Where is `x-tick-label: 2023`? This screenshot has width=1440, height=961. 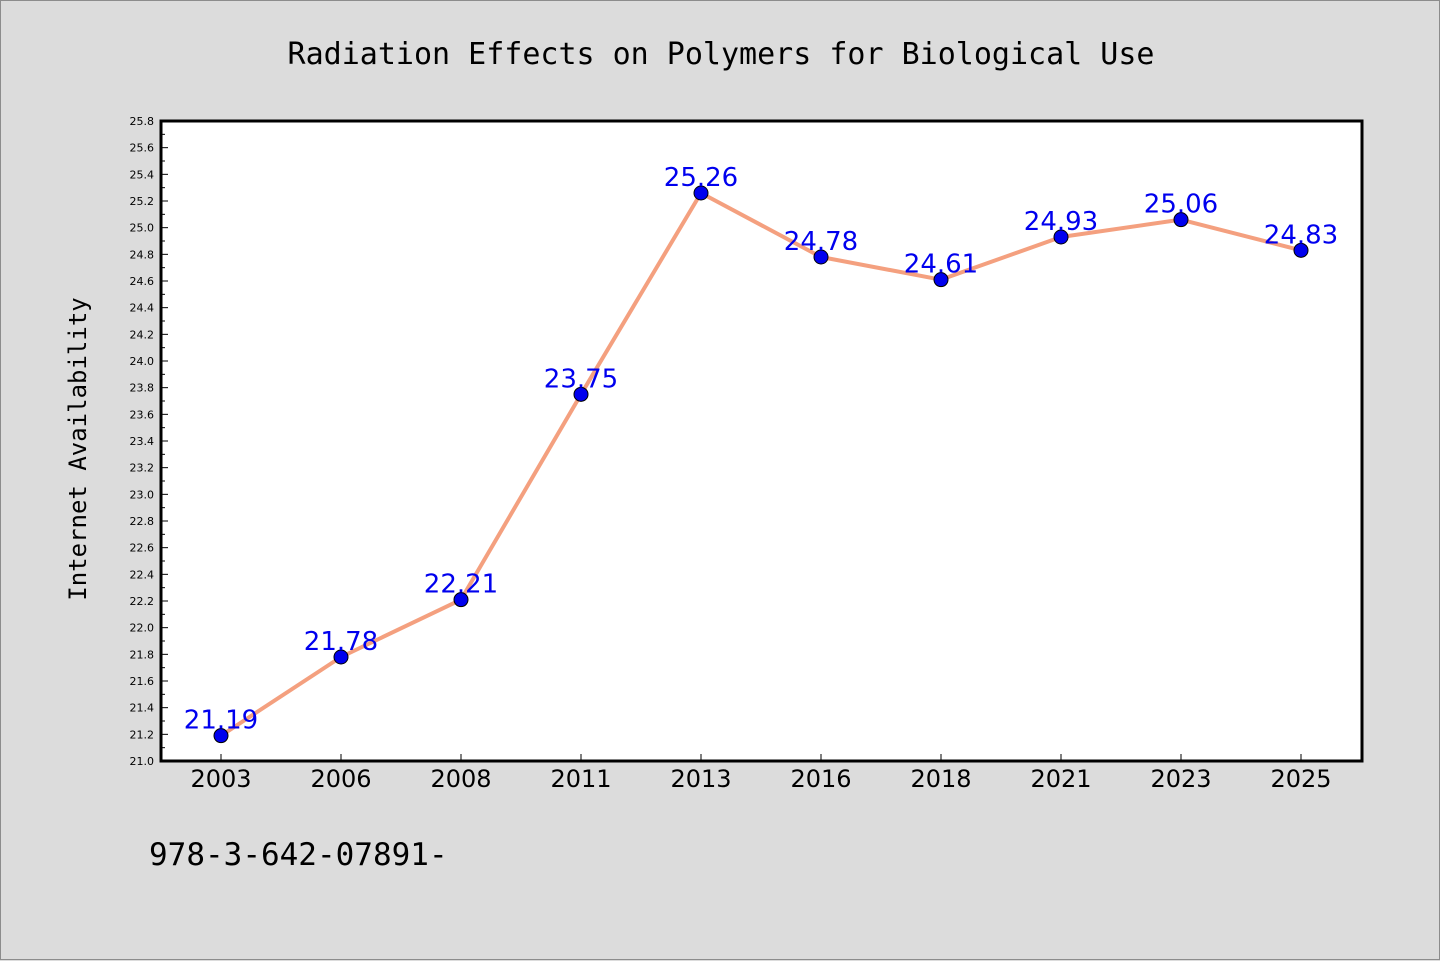
x-tick-label: 2023 is located at coordinates (1180, 779).